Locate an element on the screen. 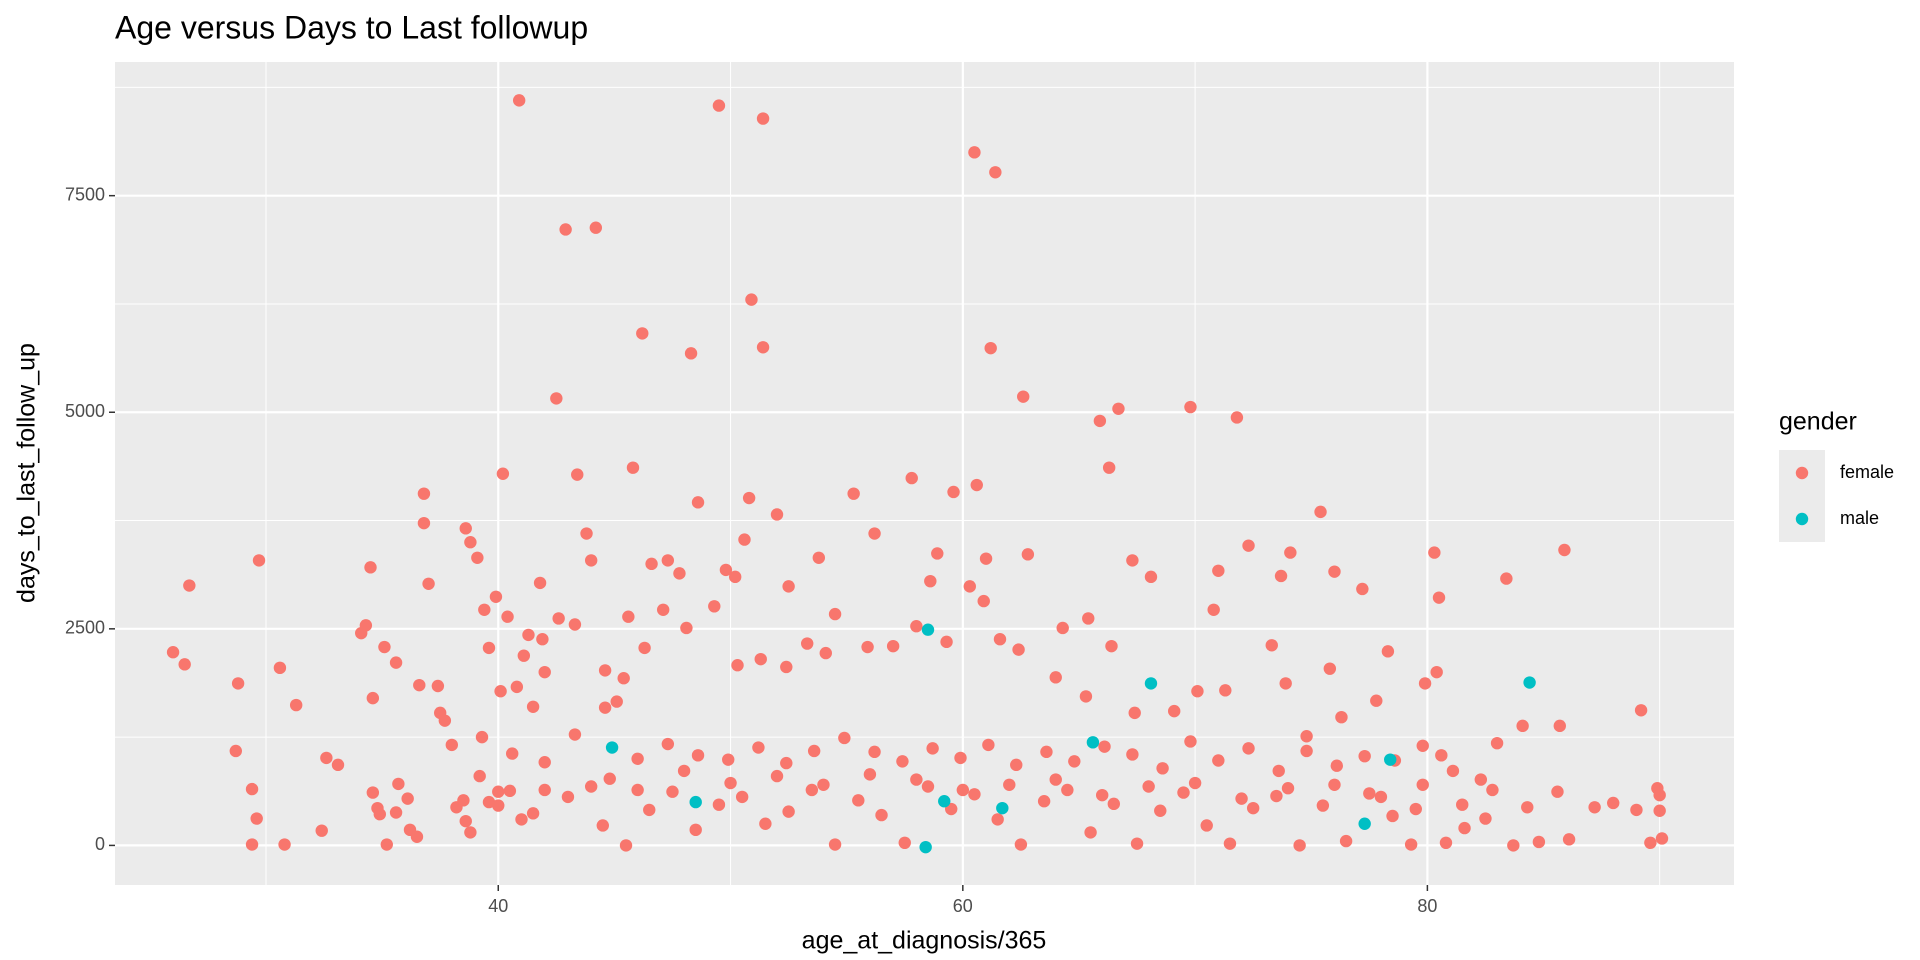 The height and width of the screenshot is (960, 1920). legend-title: gender is located at coordinates (1818, 422).